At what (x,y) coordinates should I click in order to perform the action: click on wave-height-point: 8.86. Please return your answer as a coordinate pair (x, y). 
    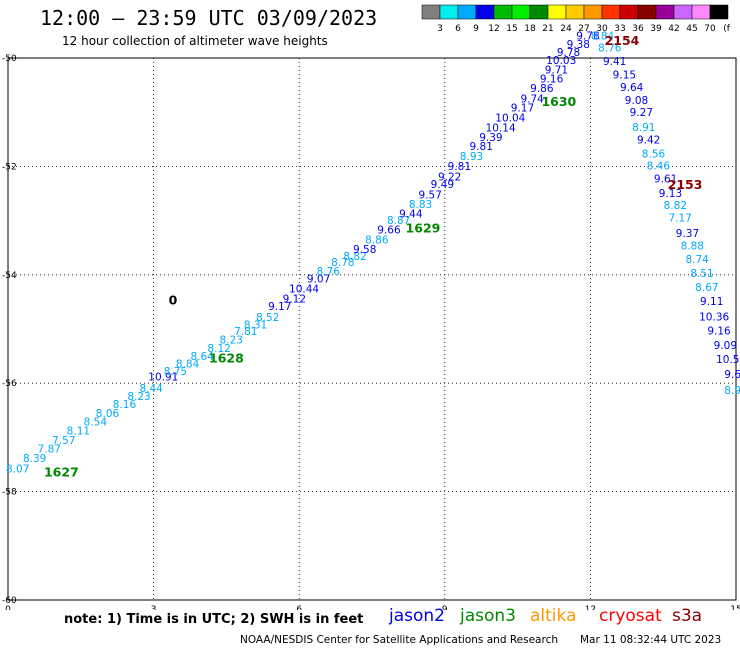
    Looking at the image, I should click on (377, 240).